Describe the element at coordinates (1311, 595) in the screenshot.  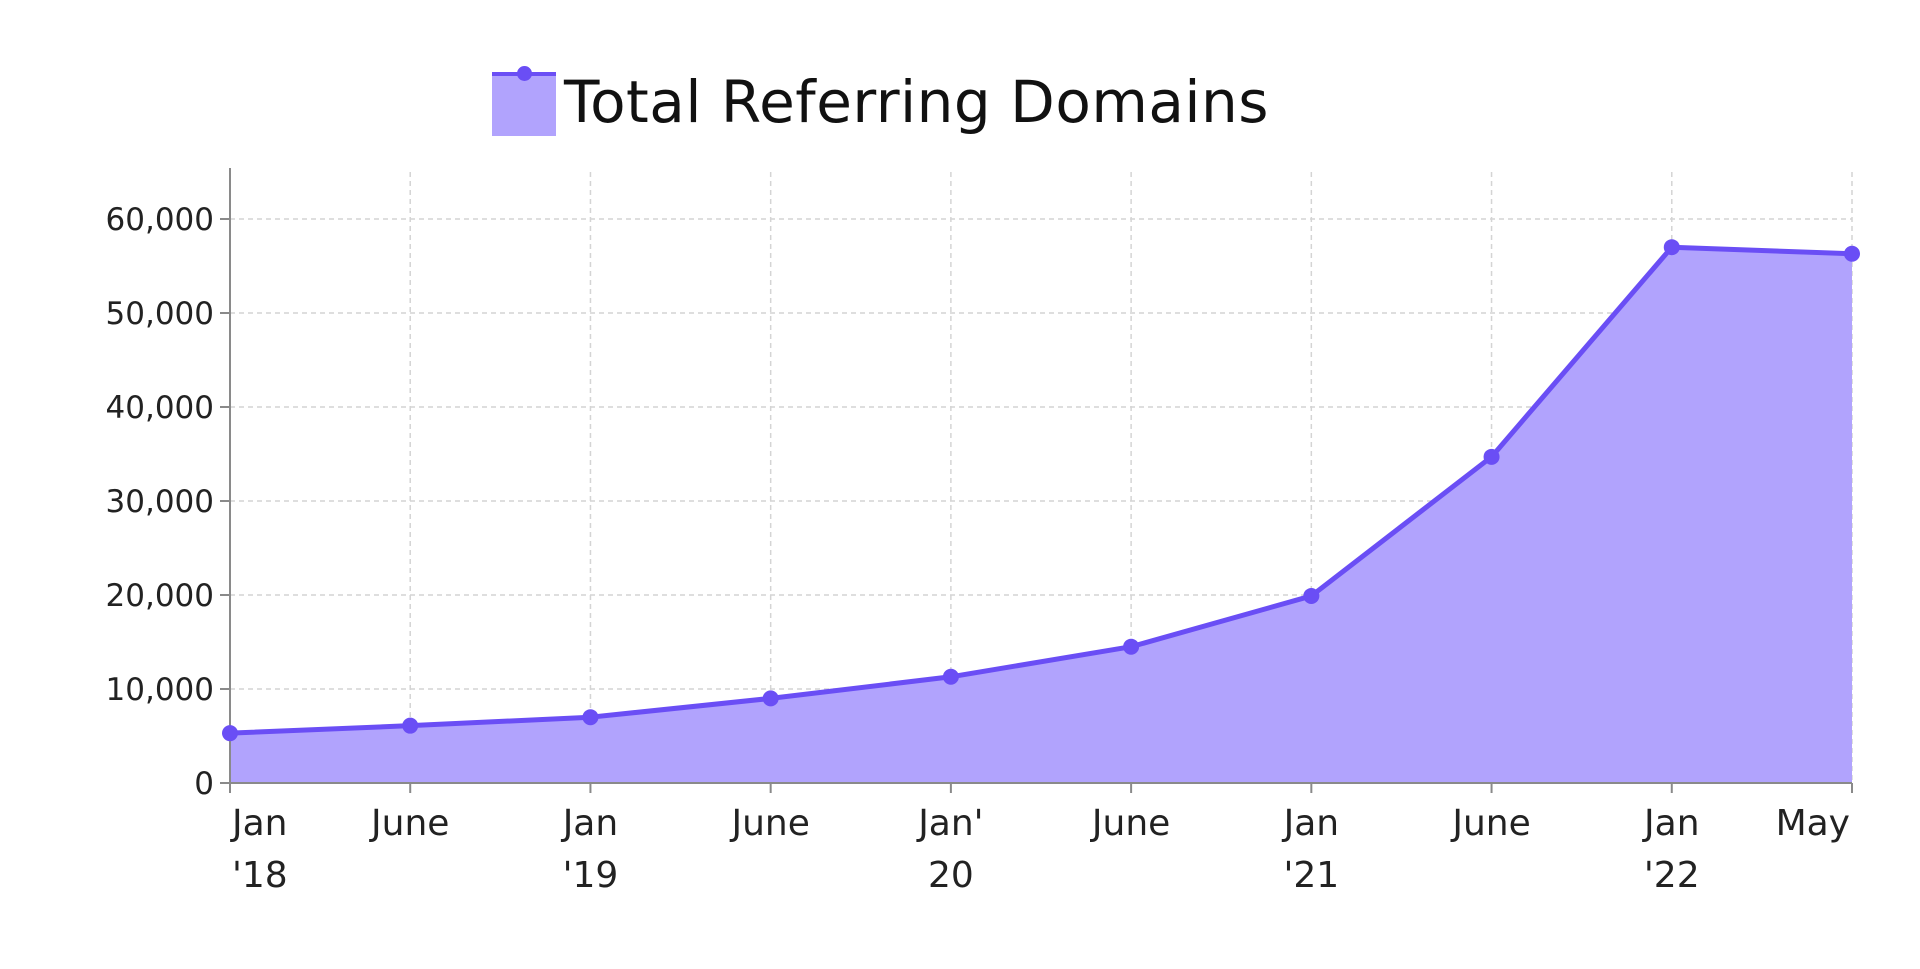
I see `data-point: 19900` at that location.